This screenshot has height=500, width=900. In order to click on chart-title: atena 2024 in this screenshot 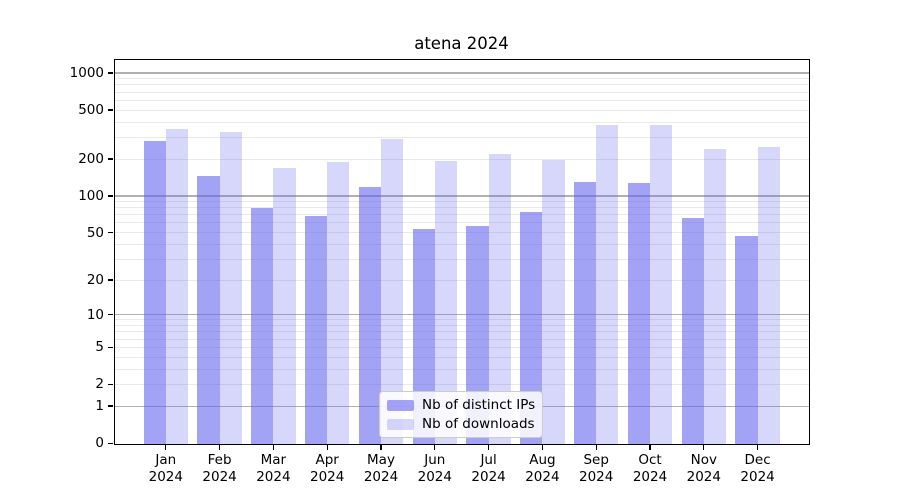, I will do `click(461, 43)`.